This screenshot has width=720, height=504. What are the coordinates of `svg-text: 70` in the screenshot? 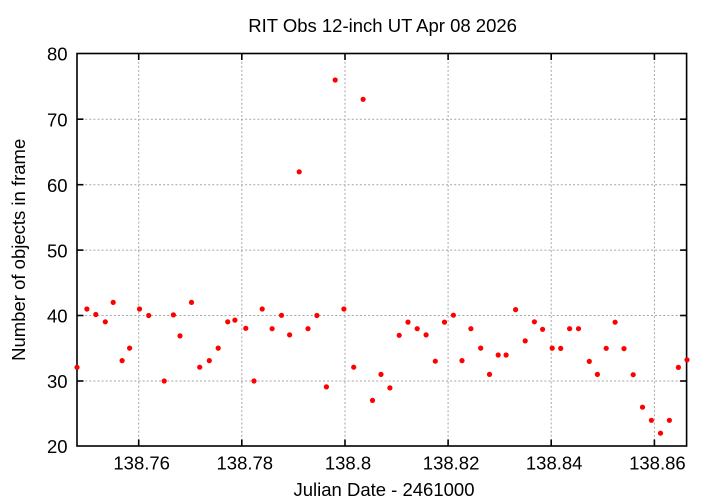 It's located at (57, 119).